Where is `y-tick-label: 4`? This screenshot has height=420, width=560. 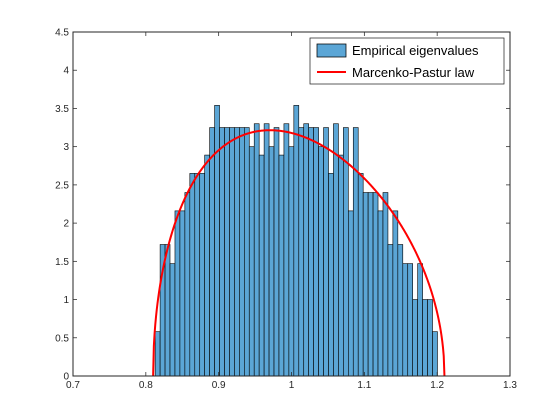 y-tick-label: 4 is located at coordinates (66, 71).